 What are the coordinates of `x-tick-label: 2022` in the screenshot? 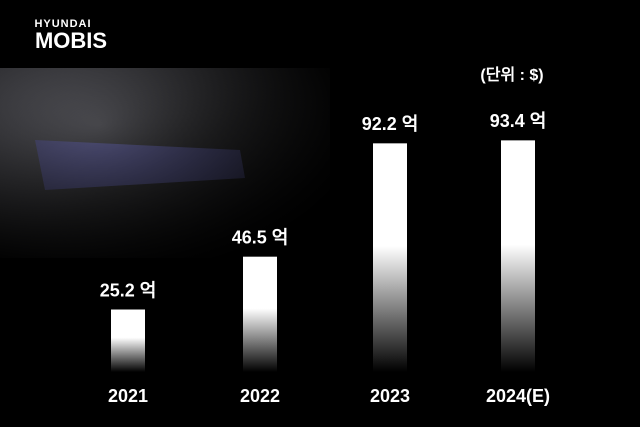 It's located at (260, 396).